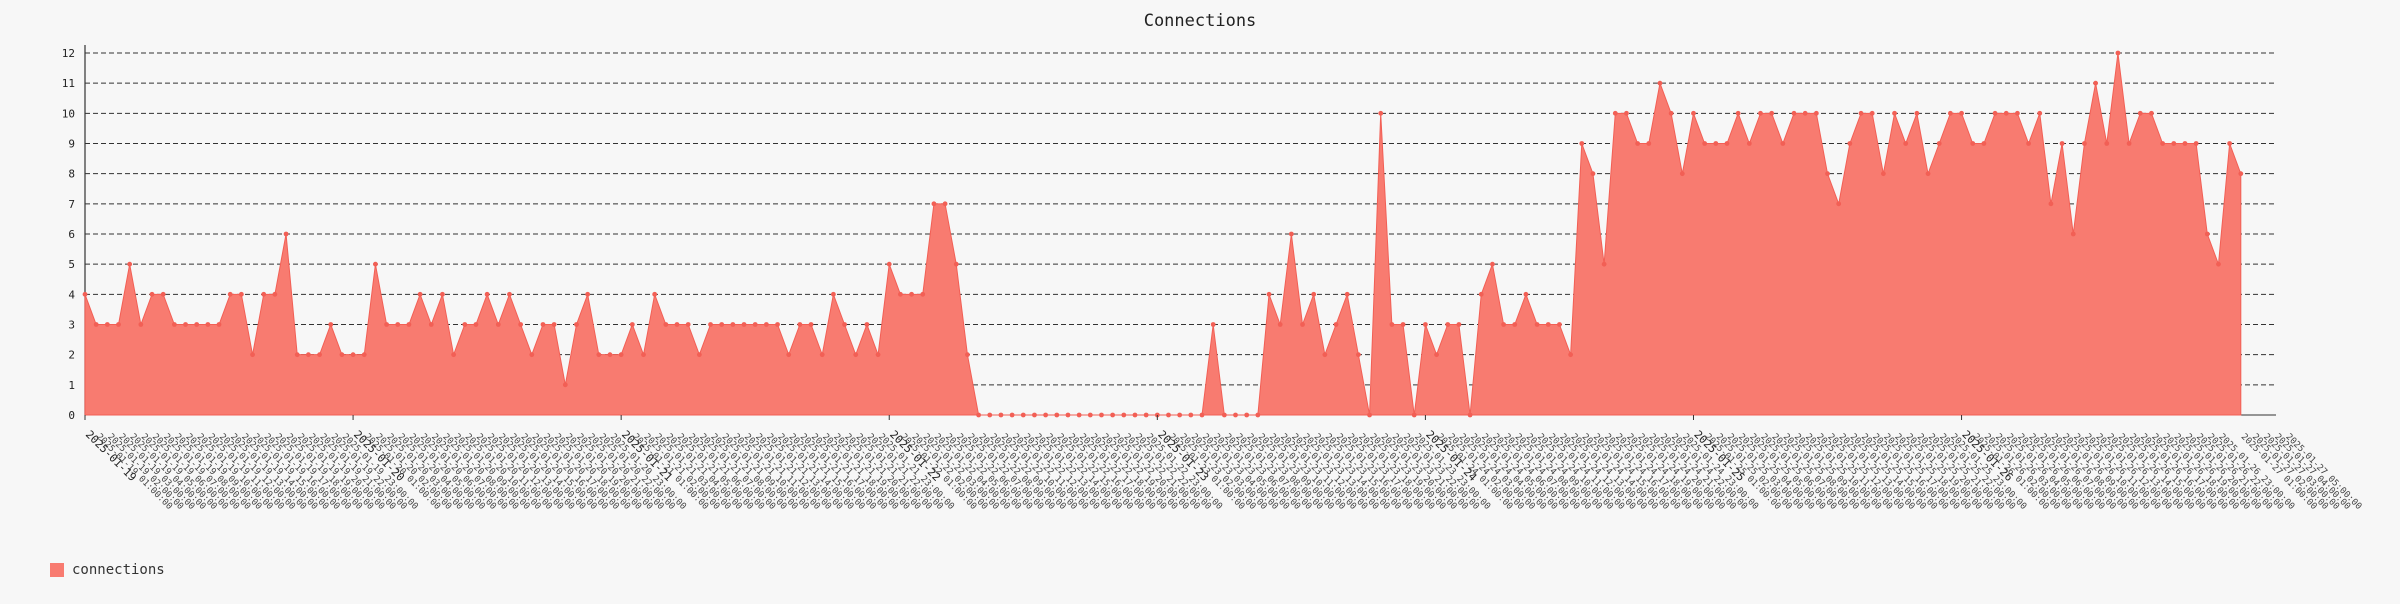 The height and width of the screenshot is (604, 2400). What do you see at coordinates (68, 113) in the screenshot?
I see `y-tick-label: 10` at bounding box center [68, 113].